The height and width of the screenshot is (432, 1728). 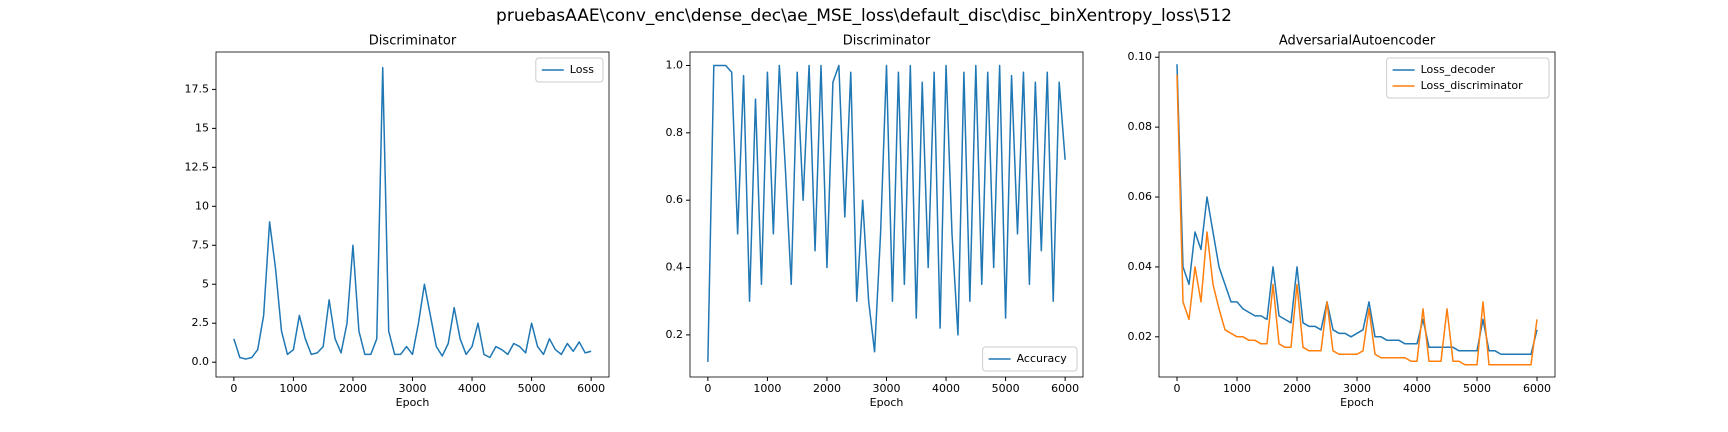 I want to click on y-tick-label: 7.5, so click(x=201, y=244).